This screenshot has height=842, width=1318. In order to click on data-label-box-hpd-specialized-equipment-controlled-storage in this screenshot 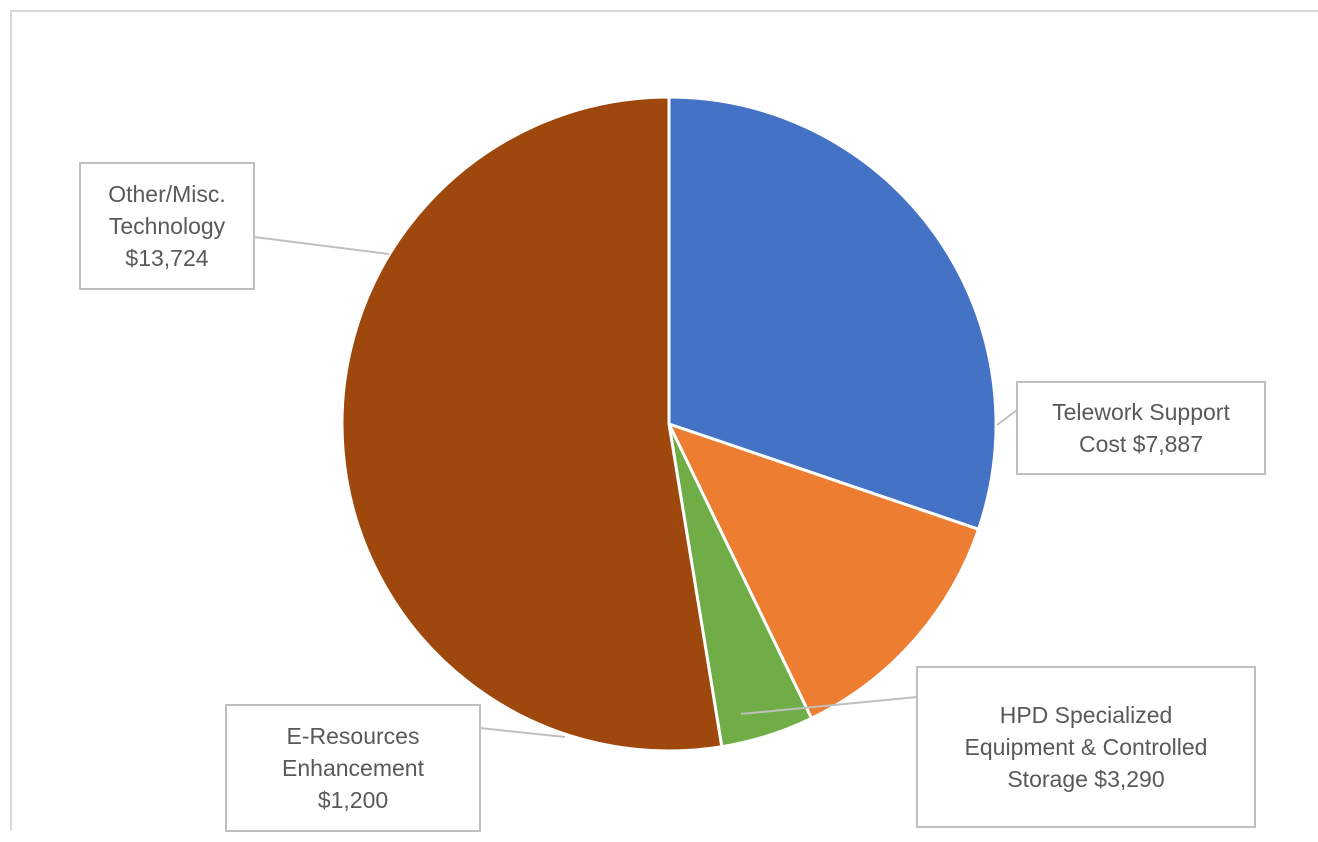, I will do `click(1086, 747)`.